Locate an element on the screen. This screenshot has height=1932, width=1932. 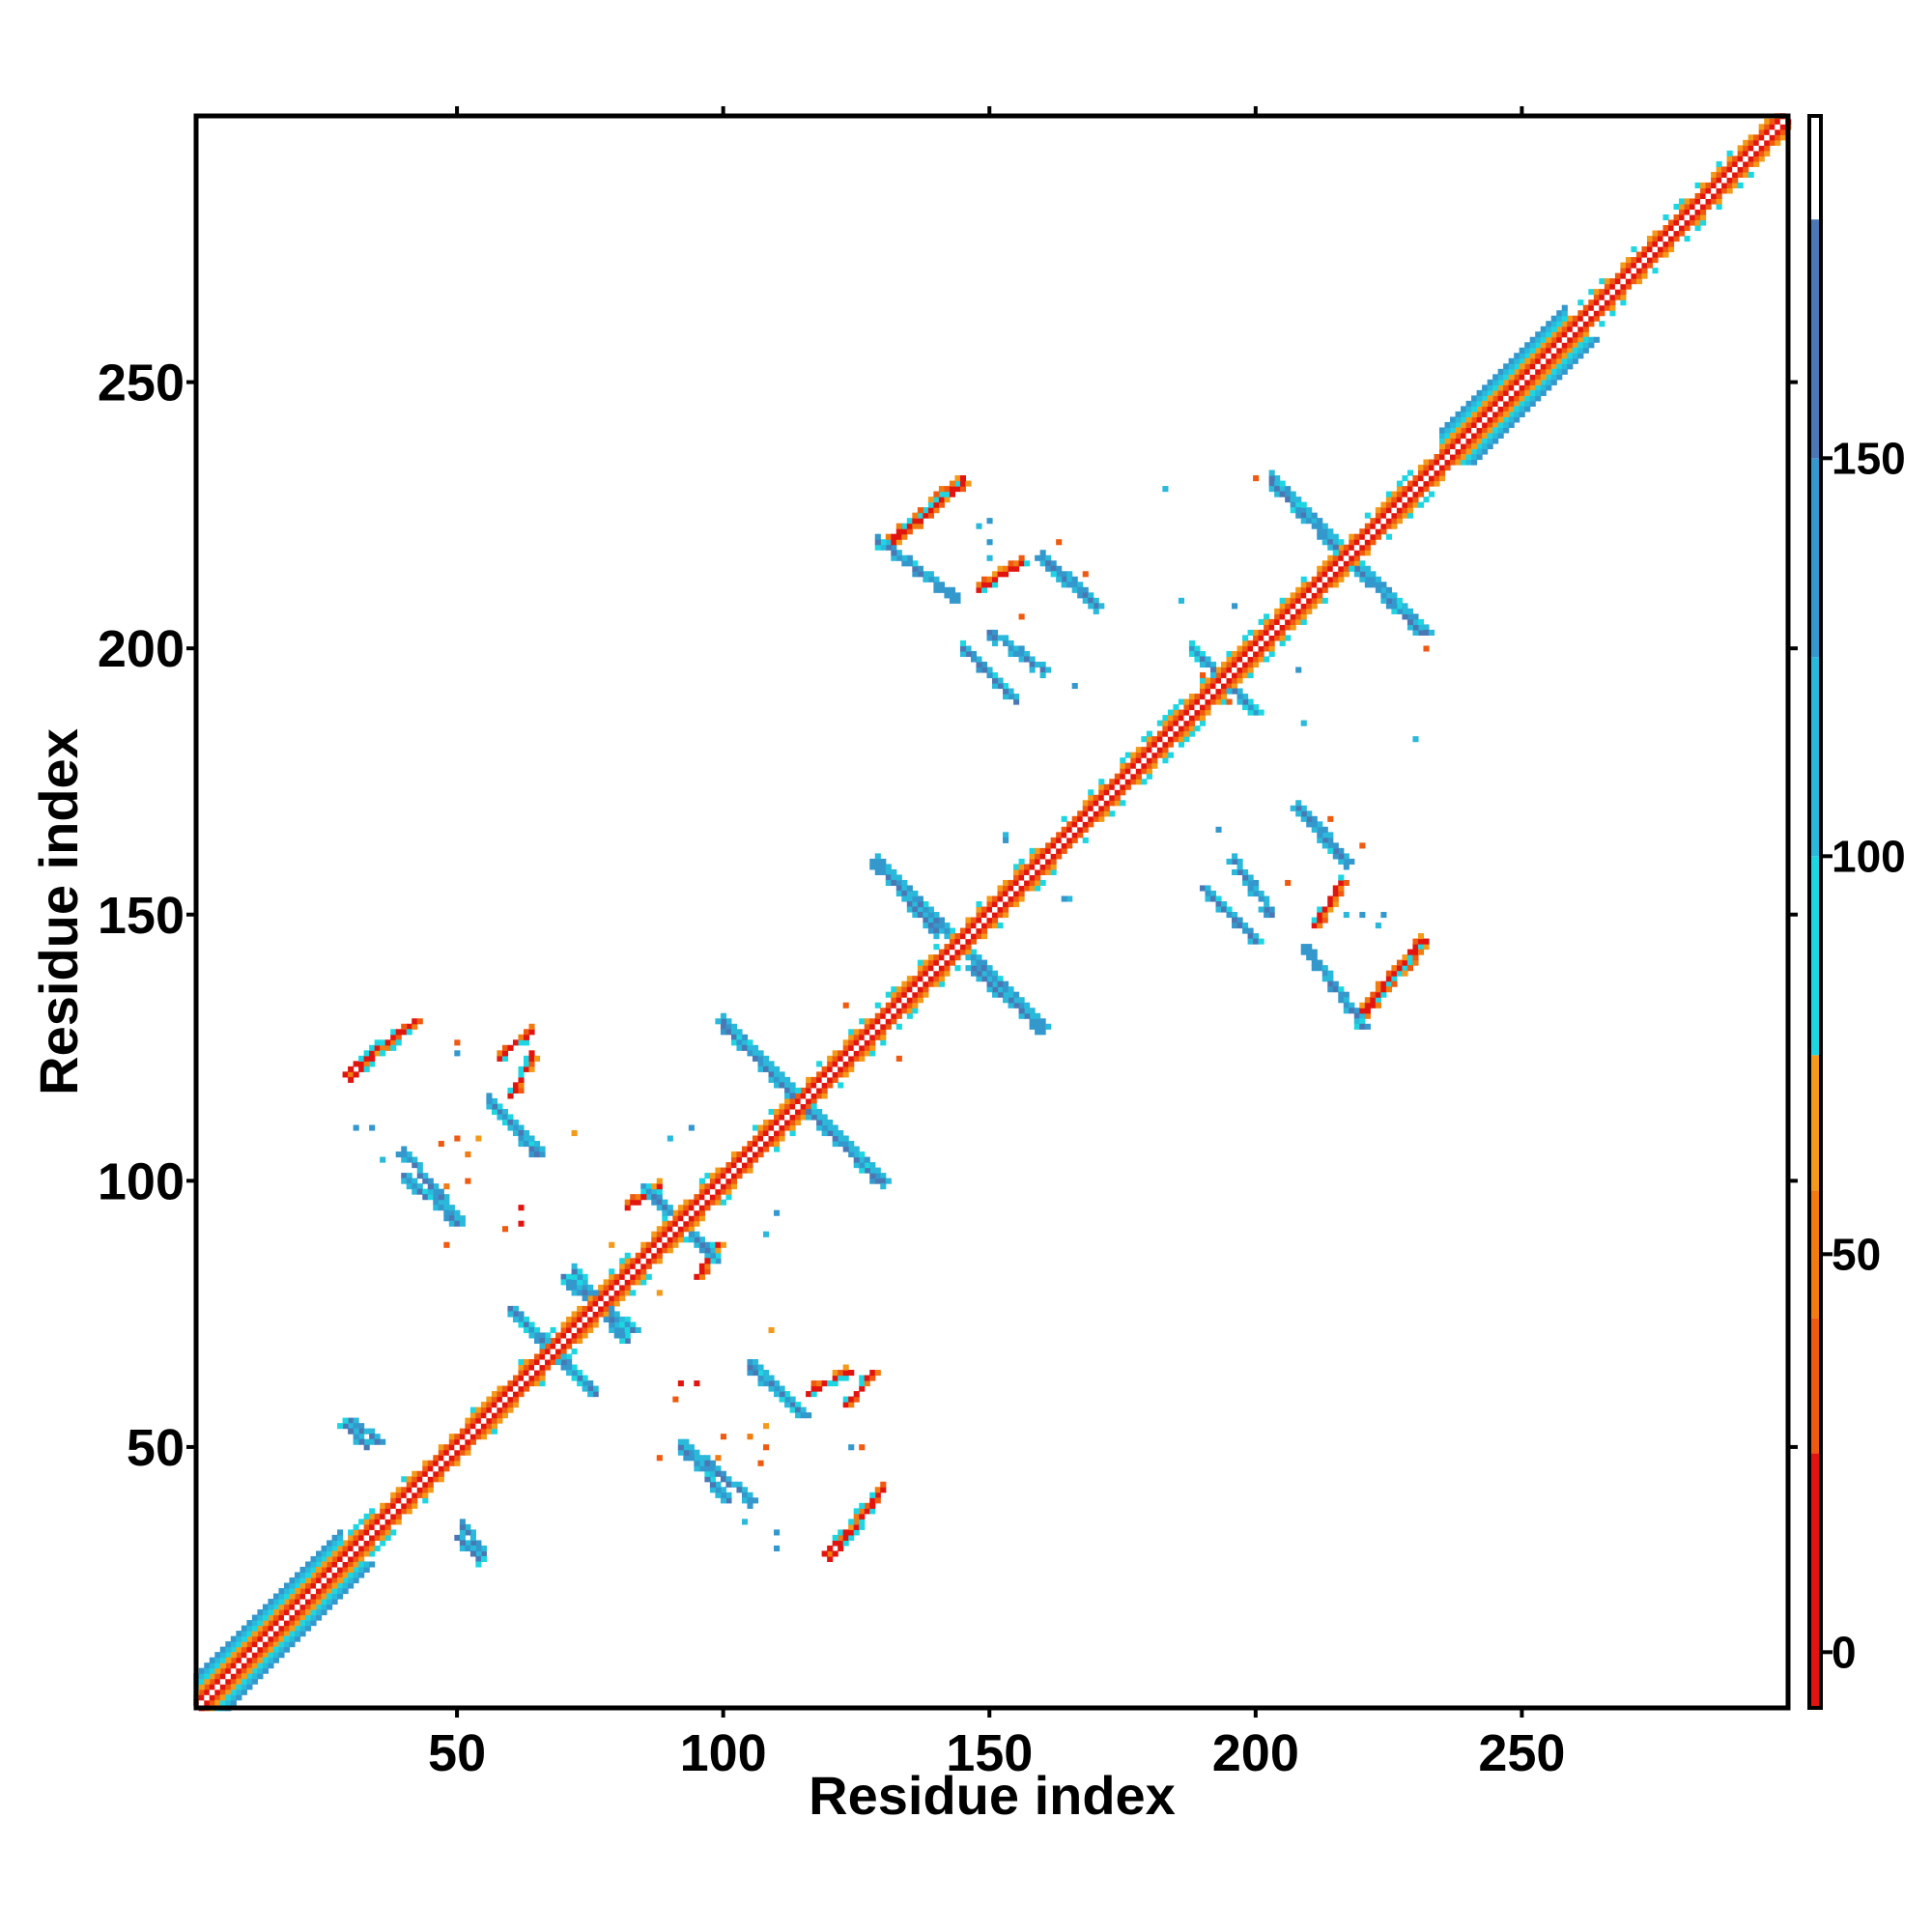
y-tick-label: 50 is located at coordinates (156, 1448).